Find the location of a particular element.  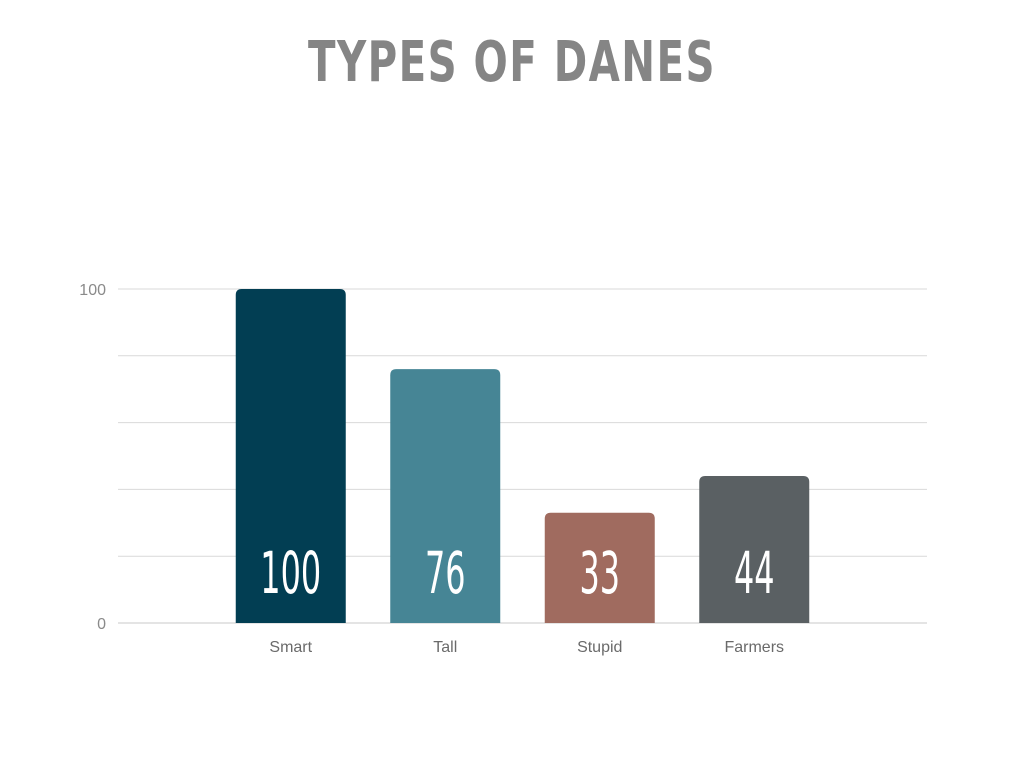

y-tick-label: 0 is located at coordinates (101, 624).